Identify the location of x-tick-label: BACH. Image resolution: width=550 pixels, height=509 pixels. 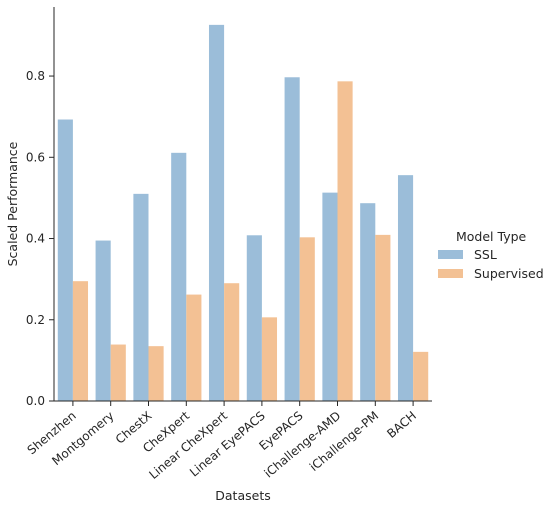
(401, 425).